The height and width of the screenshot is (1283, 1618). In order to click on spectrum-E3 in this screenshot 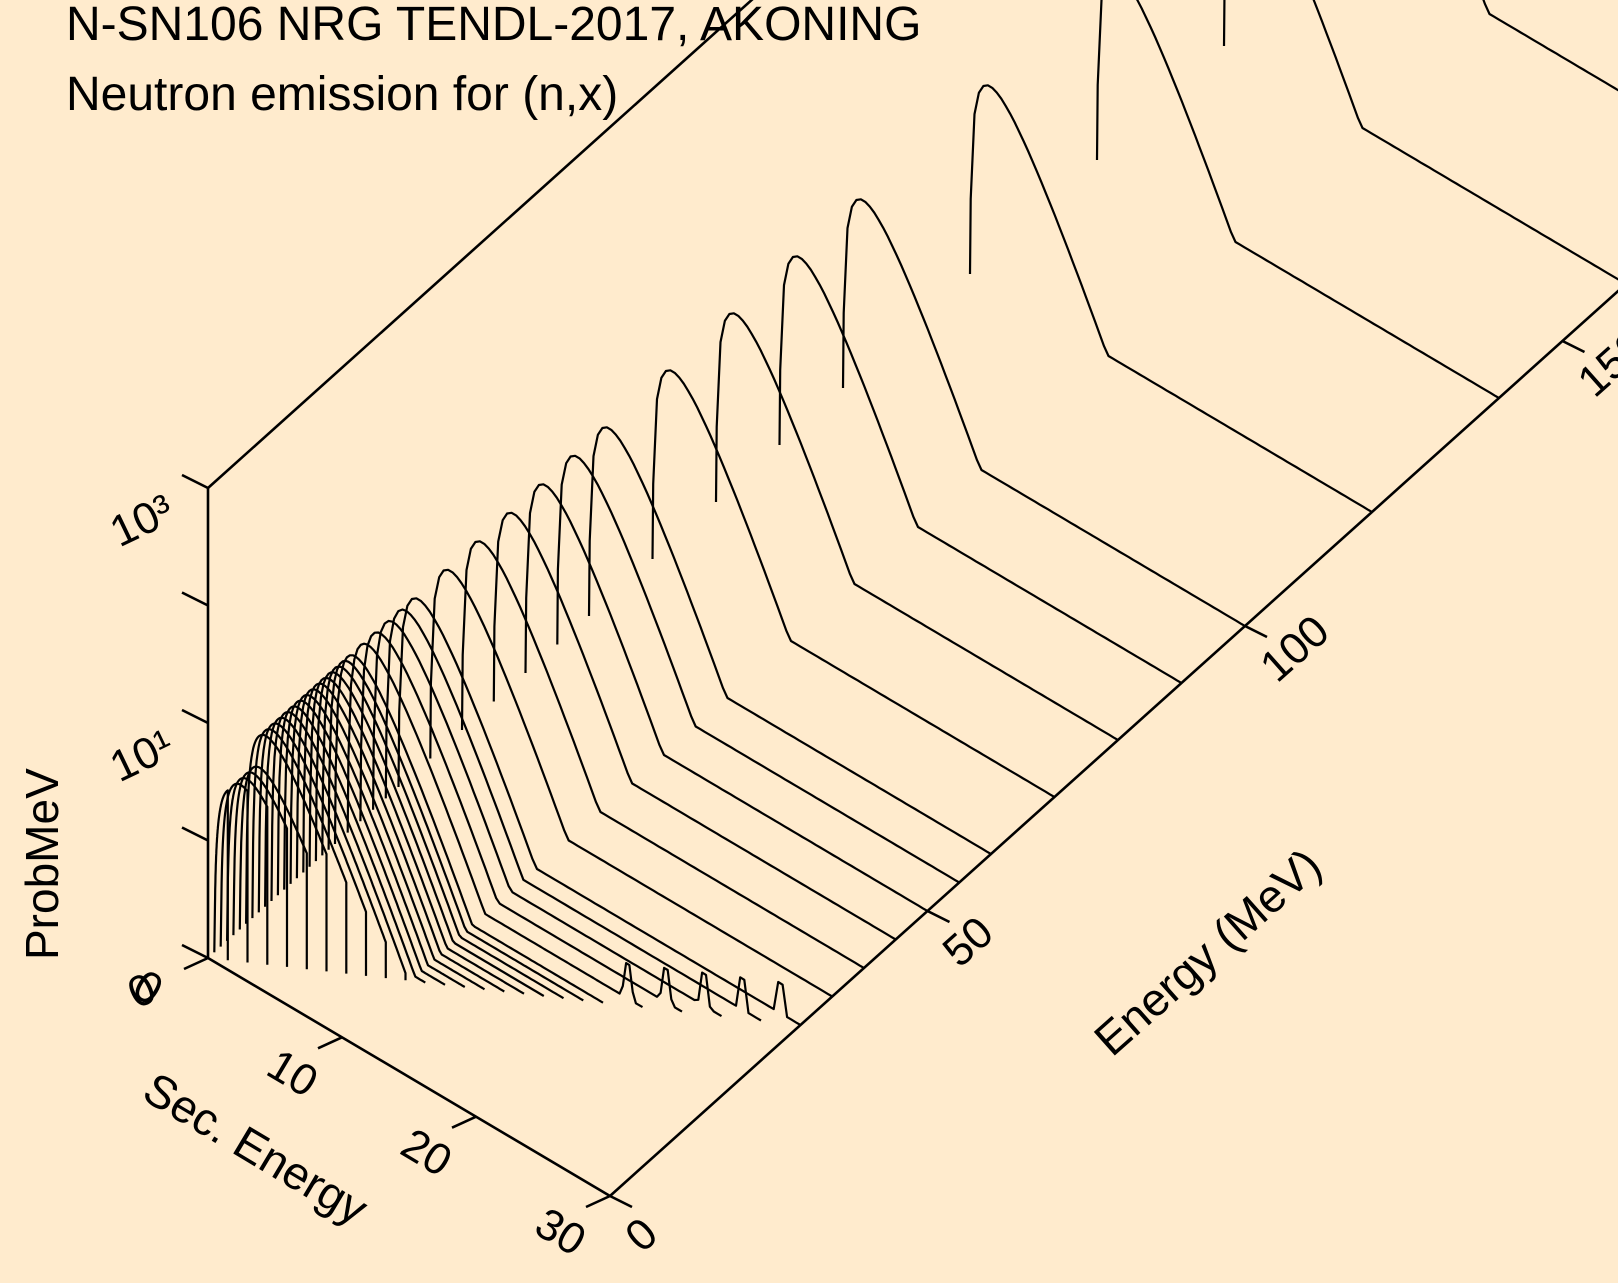, I will do `click(247, 870)`.